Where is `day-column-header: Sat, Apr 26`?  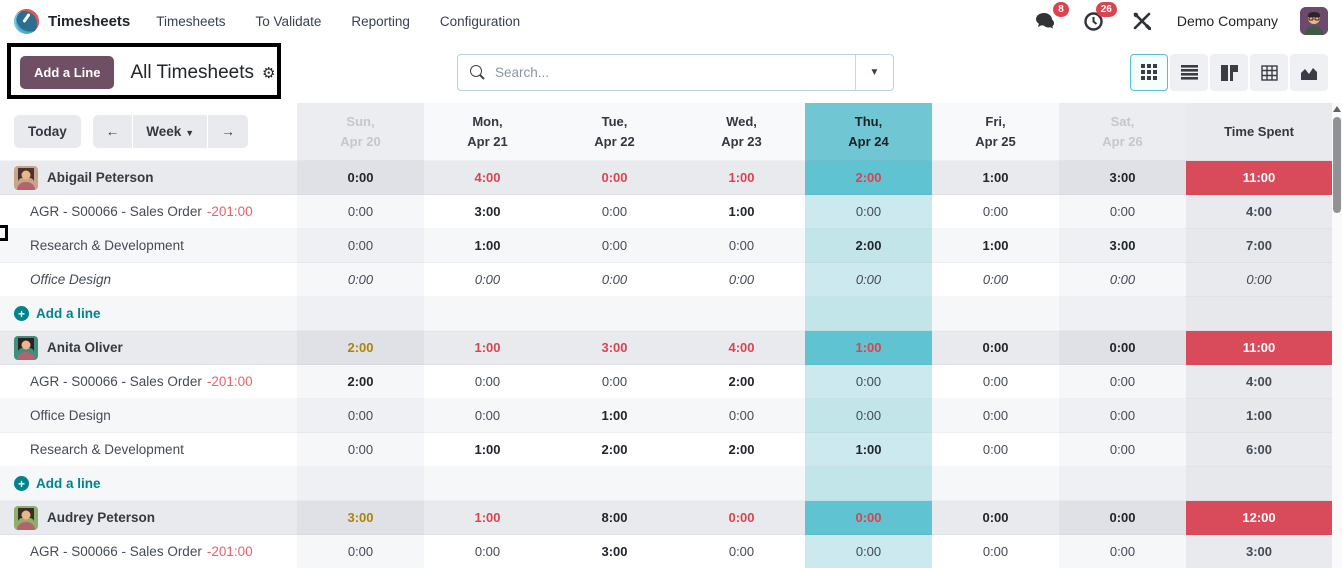 day-column-header: Sat, Apr 26 is located at coordinates (1122, 132).